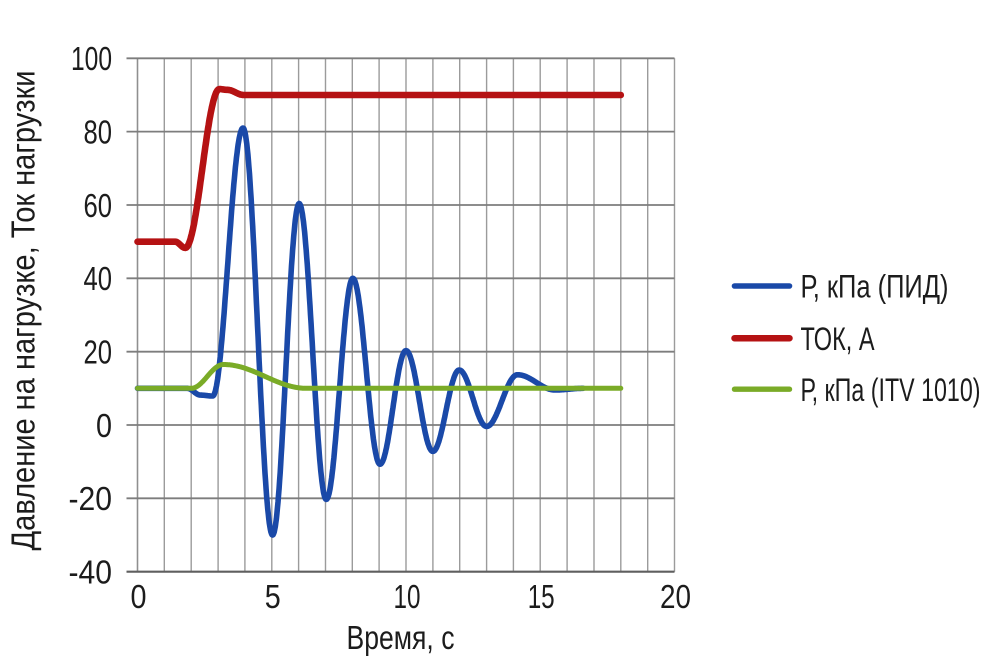 The image size is (991, 667). Describe the element at coordinates (98, 278) in the screenshot. I see `svg-text: 40` at that location.